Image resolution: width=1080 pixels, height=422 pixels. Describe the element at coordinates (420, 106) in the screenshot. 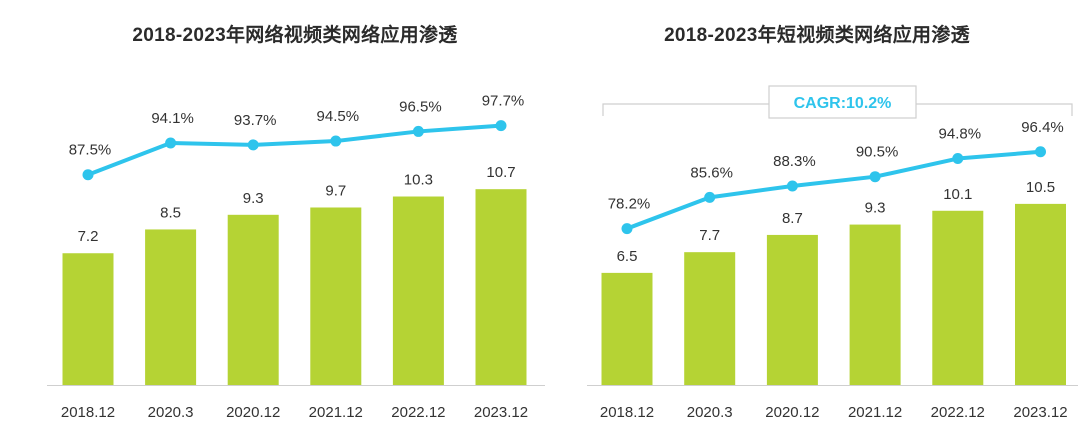

I see `line-value-label: 96.5%` at that location.